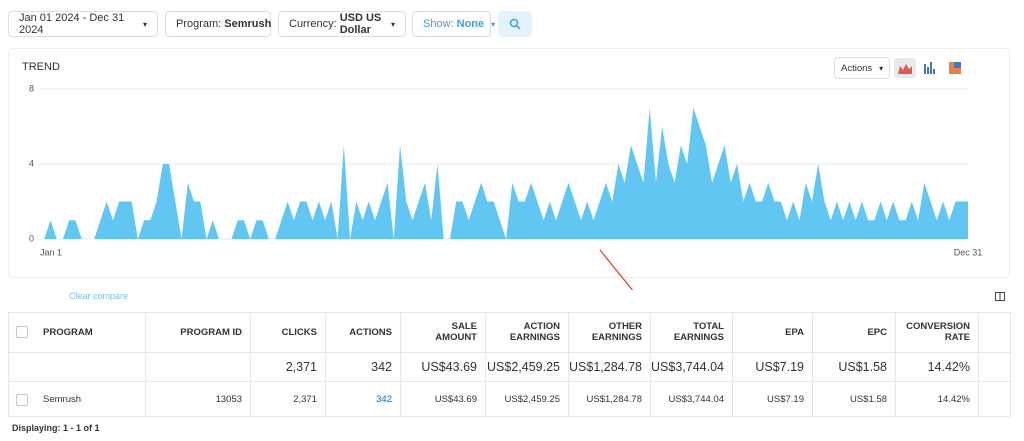  Describe the element at coordinates (877, 332) in the screenshot. I see `column-header: EPC` at that location.